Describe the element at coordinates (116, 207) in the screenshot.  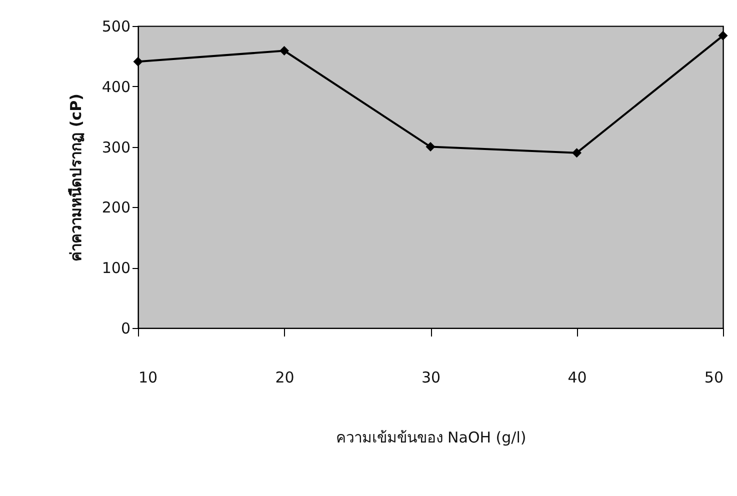
I see `y-tick-label: 200` at that location.